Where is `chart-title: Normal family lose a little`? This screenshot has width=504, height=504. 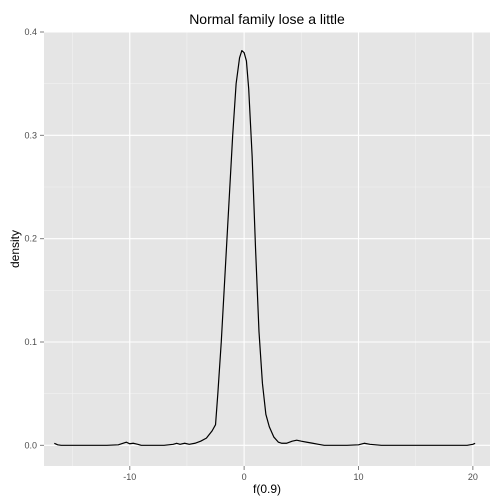 chart-title: Normal family lose a little is located at coordinates (267, 19).